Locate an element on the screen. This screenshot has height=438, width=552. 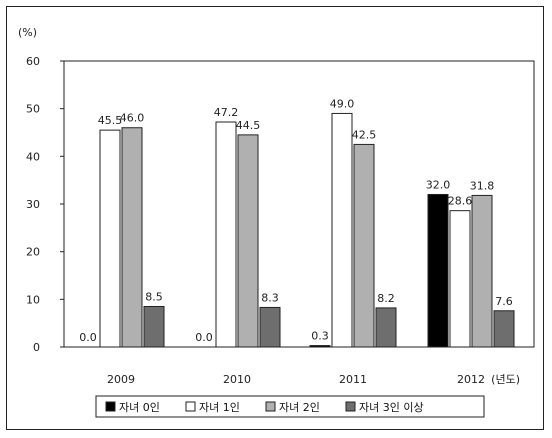
legend: 자녀 0인 자녀 1인 자녀 2인 자녀 3인 이상 is located at coordinates (290, 406).